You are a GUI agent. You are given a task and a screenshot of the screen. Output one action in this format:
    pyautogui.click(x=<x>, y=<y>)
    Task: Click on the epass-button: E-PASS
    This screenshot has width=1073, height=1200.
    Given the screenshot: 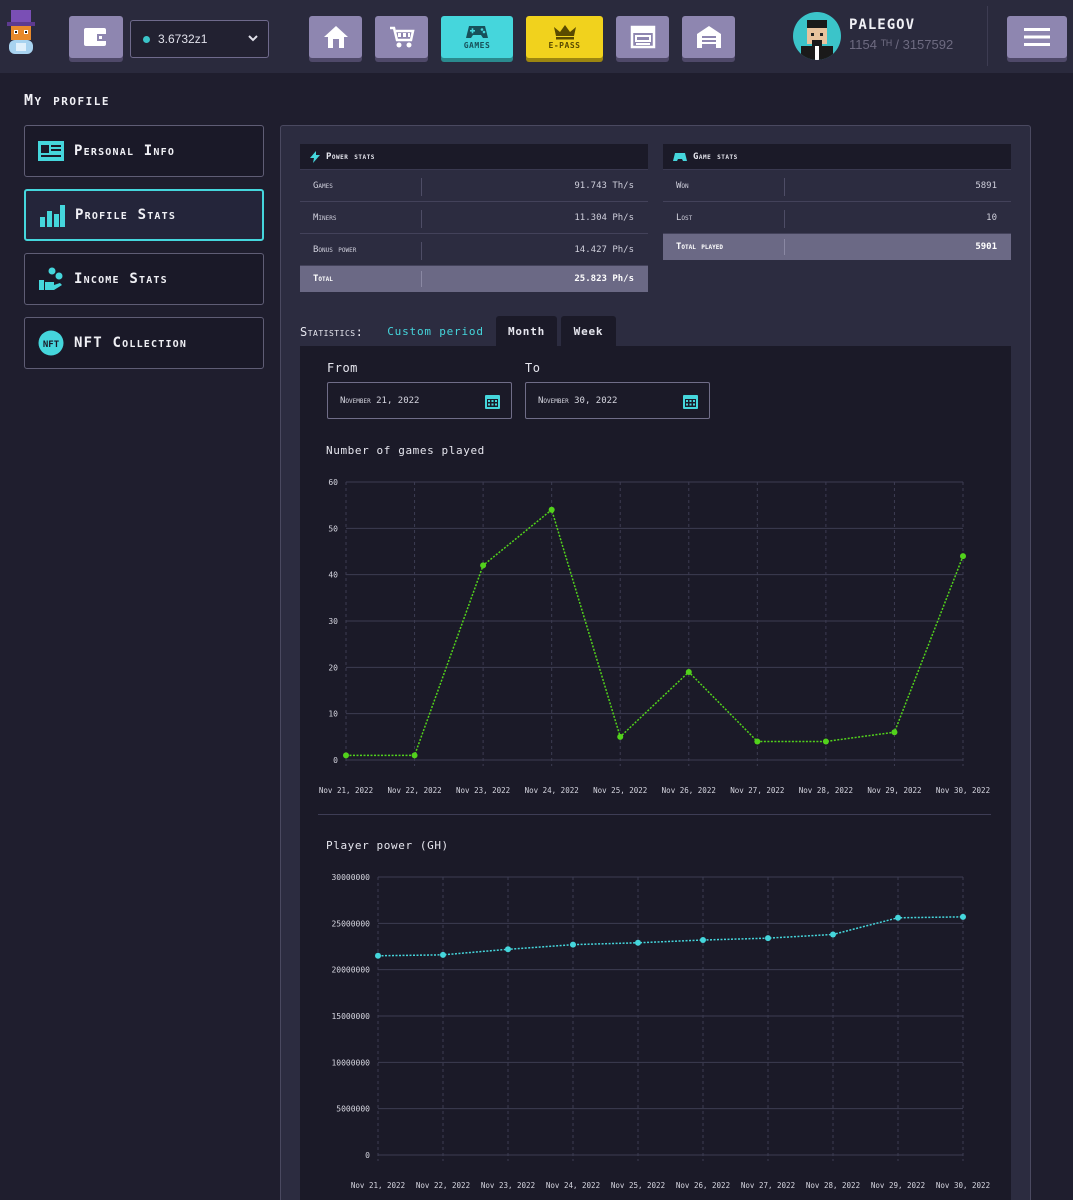 What is the action you would take?
    pyautogui.click(x=564, y=37)
    